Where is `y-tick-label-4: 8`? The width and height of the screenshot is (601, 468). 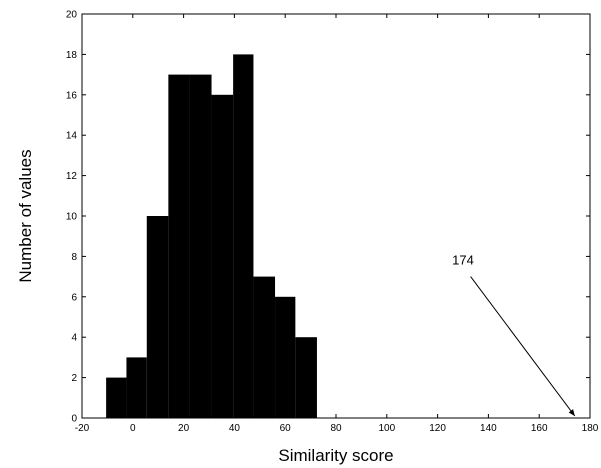
y-tick-label-4: 8 is located at coordinates (74, 257).